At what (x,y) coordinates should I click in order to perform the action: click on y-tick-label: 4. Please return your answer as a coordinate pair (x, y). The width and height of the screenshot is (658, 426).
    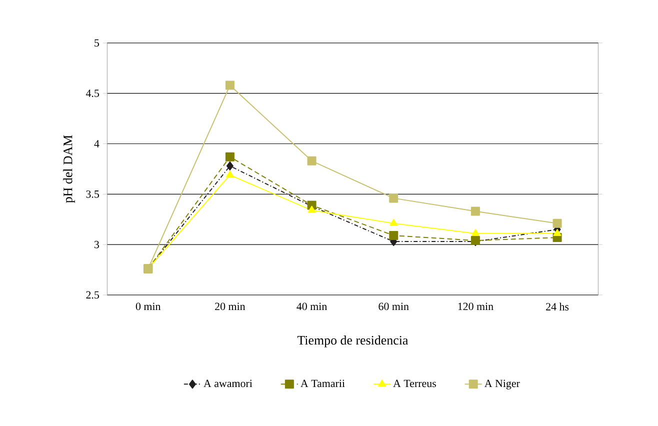
    Looking at the image, I should click on (97, 144).